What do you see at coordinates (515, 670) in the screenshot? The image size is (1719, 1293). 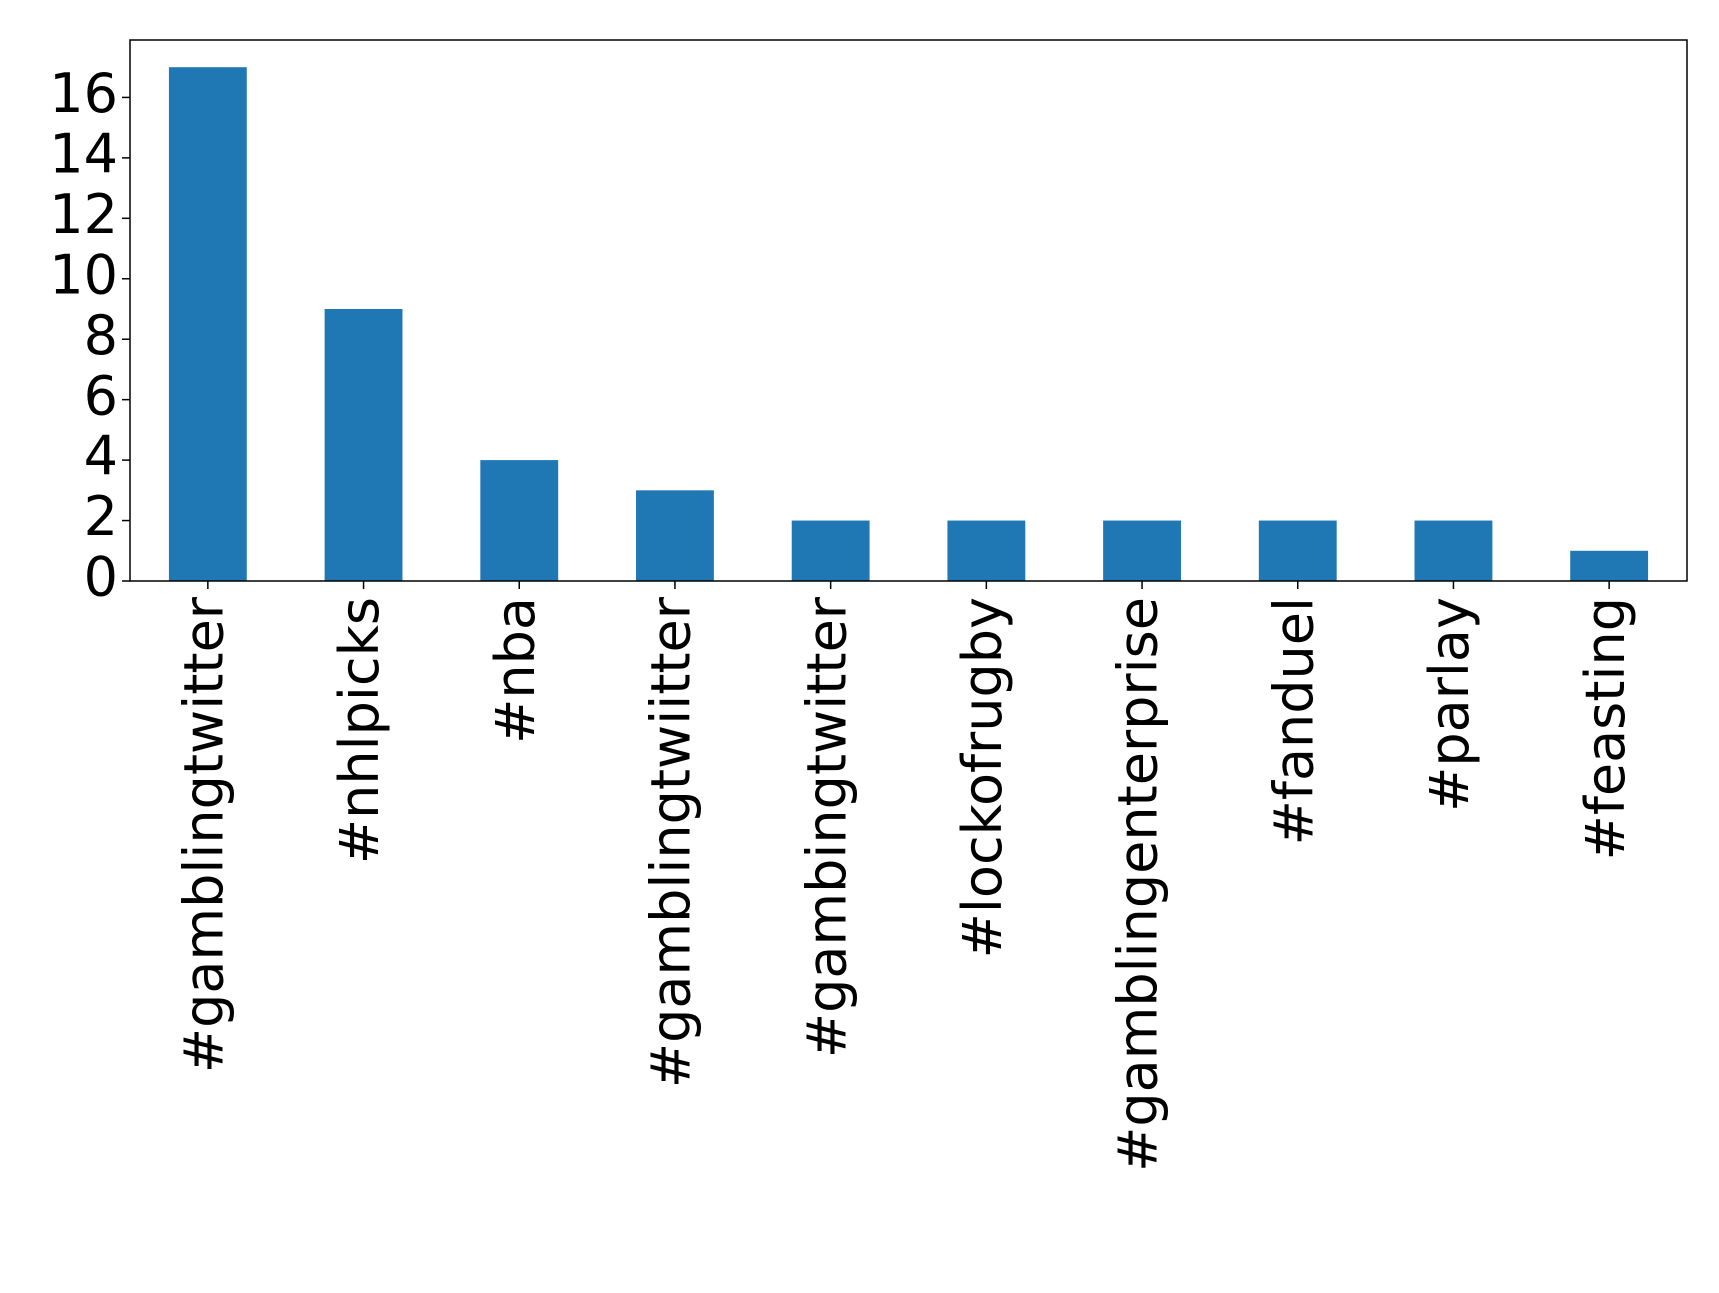 I see `x-tick-label: #nba` at bounding box center [515, 670].